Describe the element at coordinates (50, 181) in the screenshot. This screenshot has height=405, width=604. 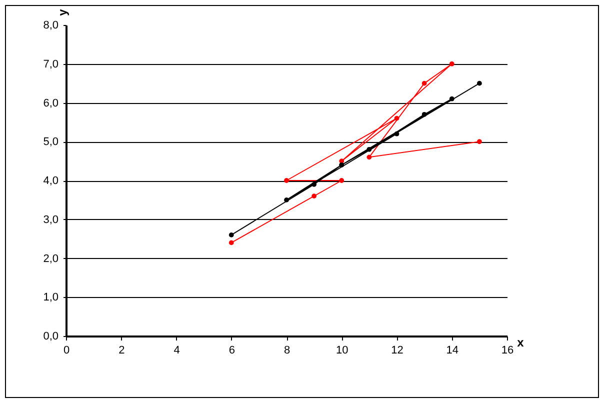
I see `y-tick-label: 4,0` at that location.